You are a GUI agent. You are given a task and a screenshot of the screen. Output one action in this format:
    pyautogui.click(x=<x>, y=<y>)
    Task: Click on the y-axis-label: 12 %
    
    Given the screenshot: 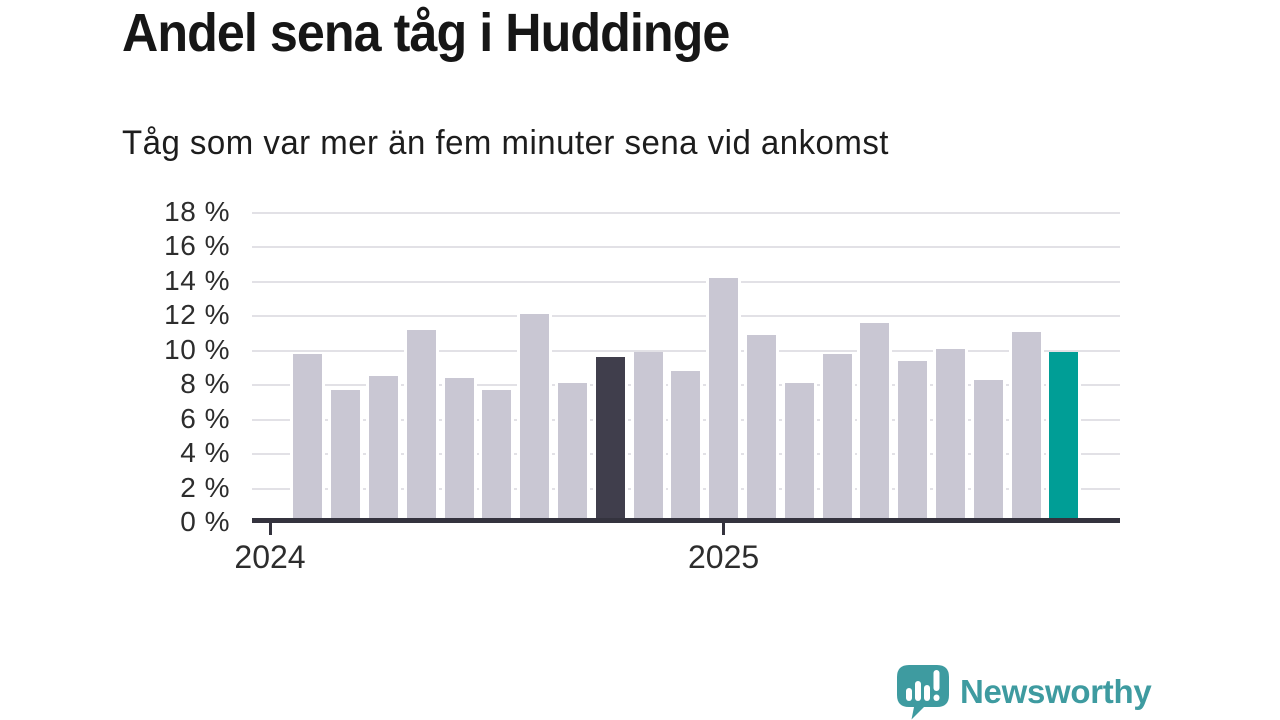 What is the action you would take?
    pyautogui.click(x=197, y=314)
    